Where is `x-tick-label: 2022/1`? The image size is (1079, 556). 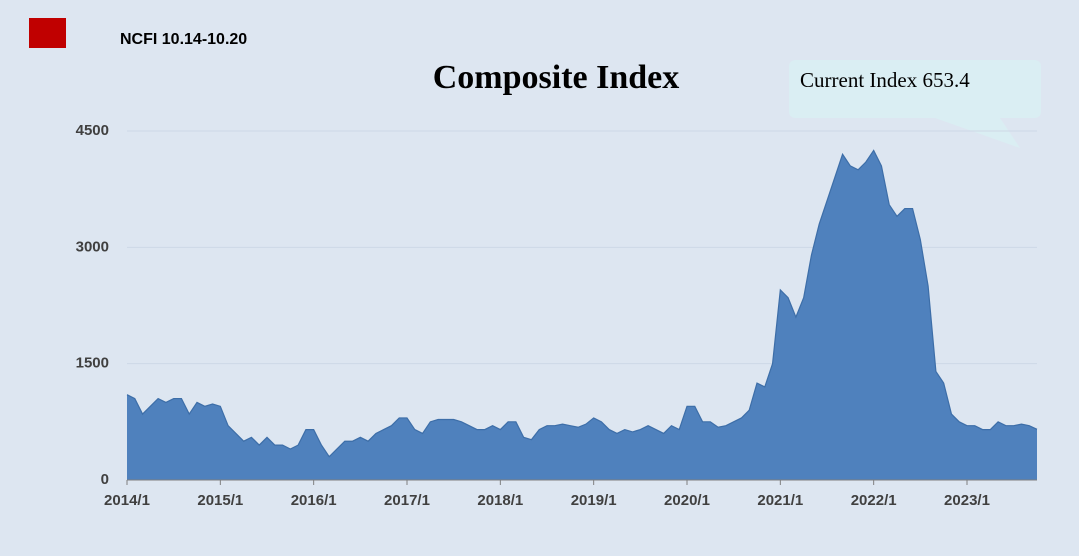 x-tick-label: 2022/1 is located at coordinates (874, 500).